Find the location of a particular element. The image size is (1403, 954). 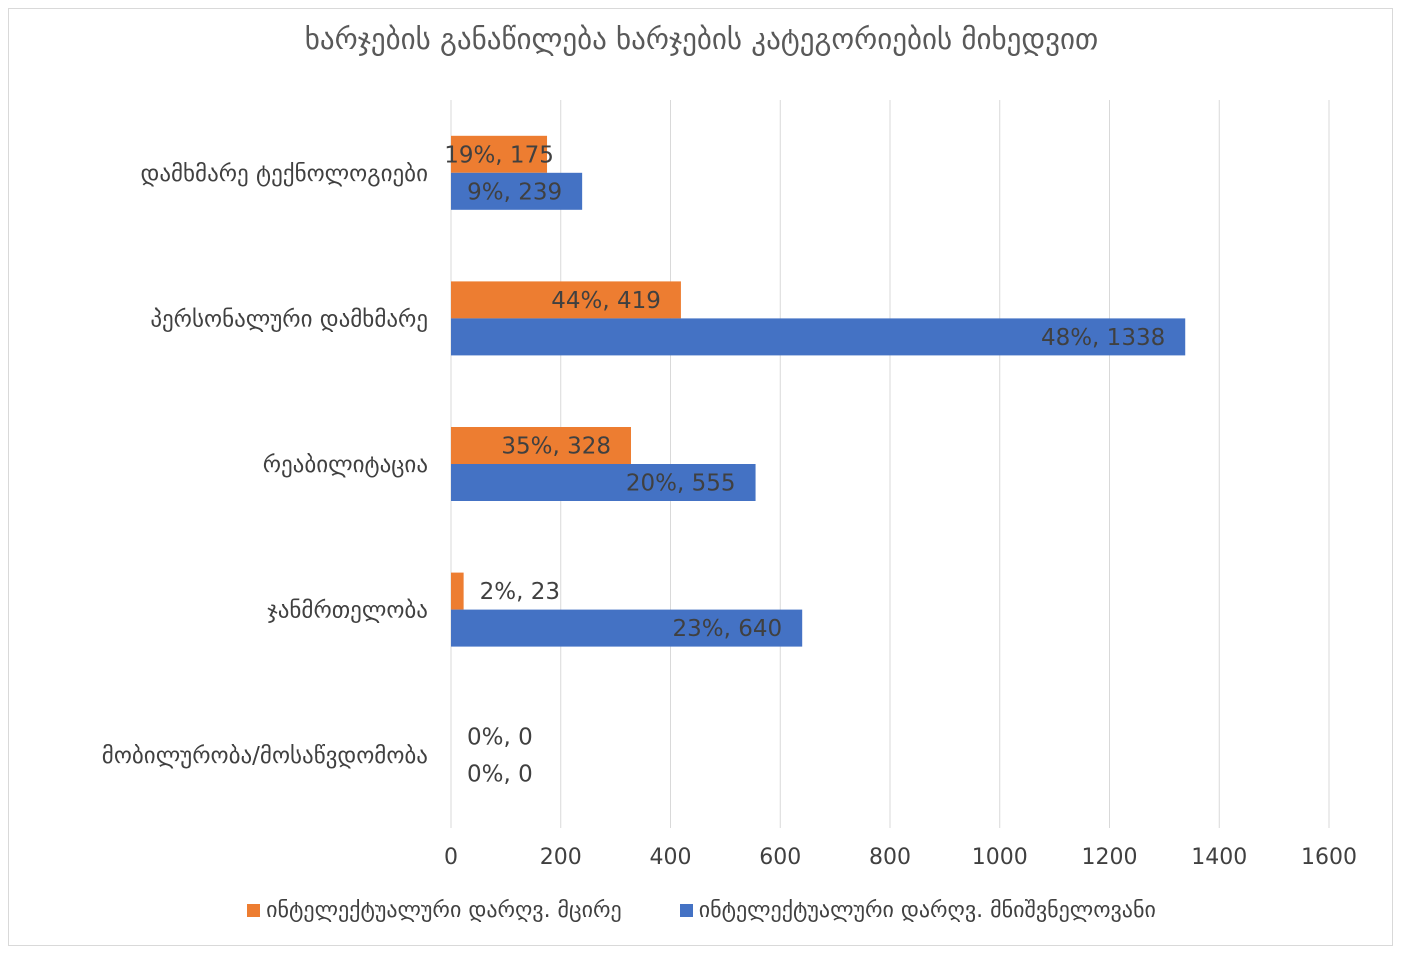

x-tick-label: 1200 is located at coordinates (1110, 857).